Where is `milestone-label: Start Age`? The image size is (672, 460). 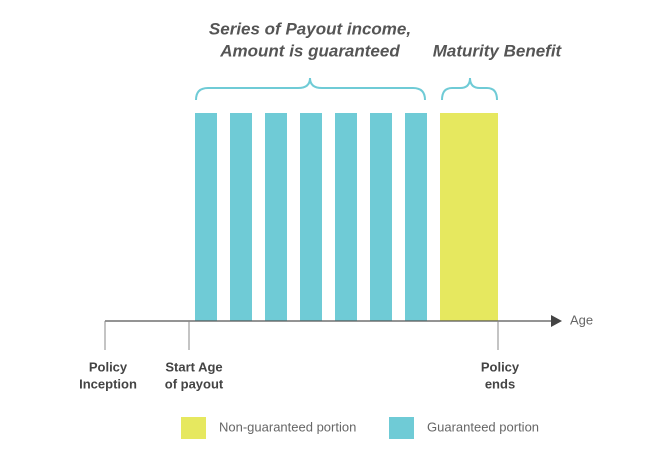 milestone-label: Start Age is located at coordinates (193, 366).